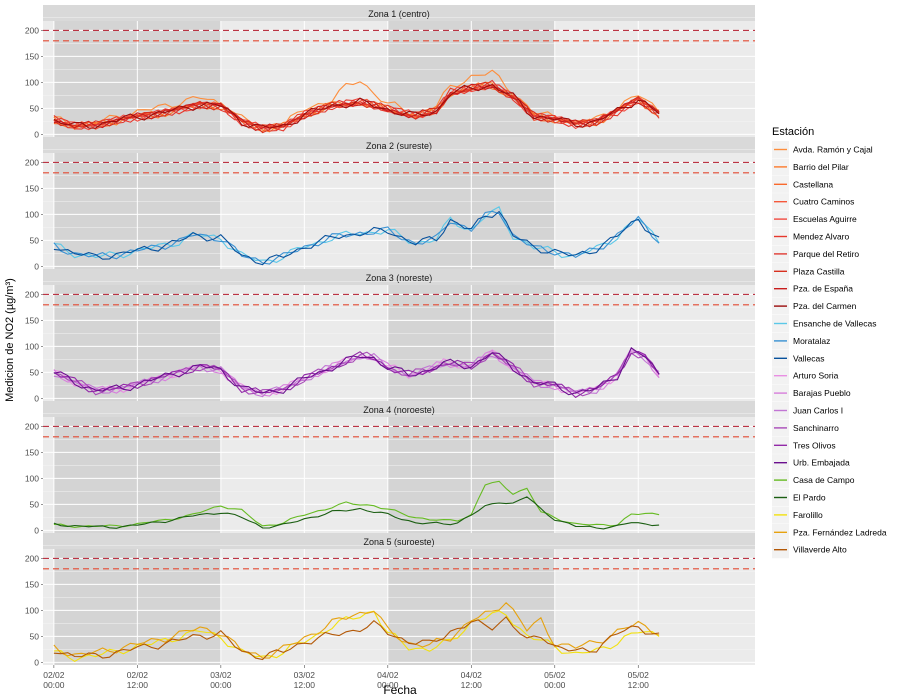  Describe the element at coordinates (822, 393) in the screenshot. I see `legend-label: Barajas Pueblo` at that location.